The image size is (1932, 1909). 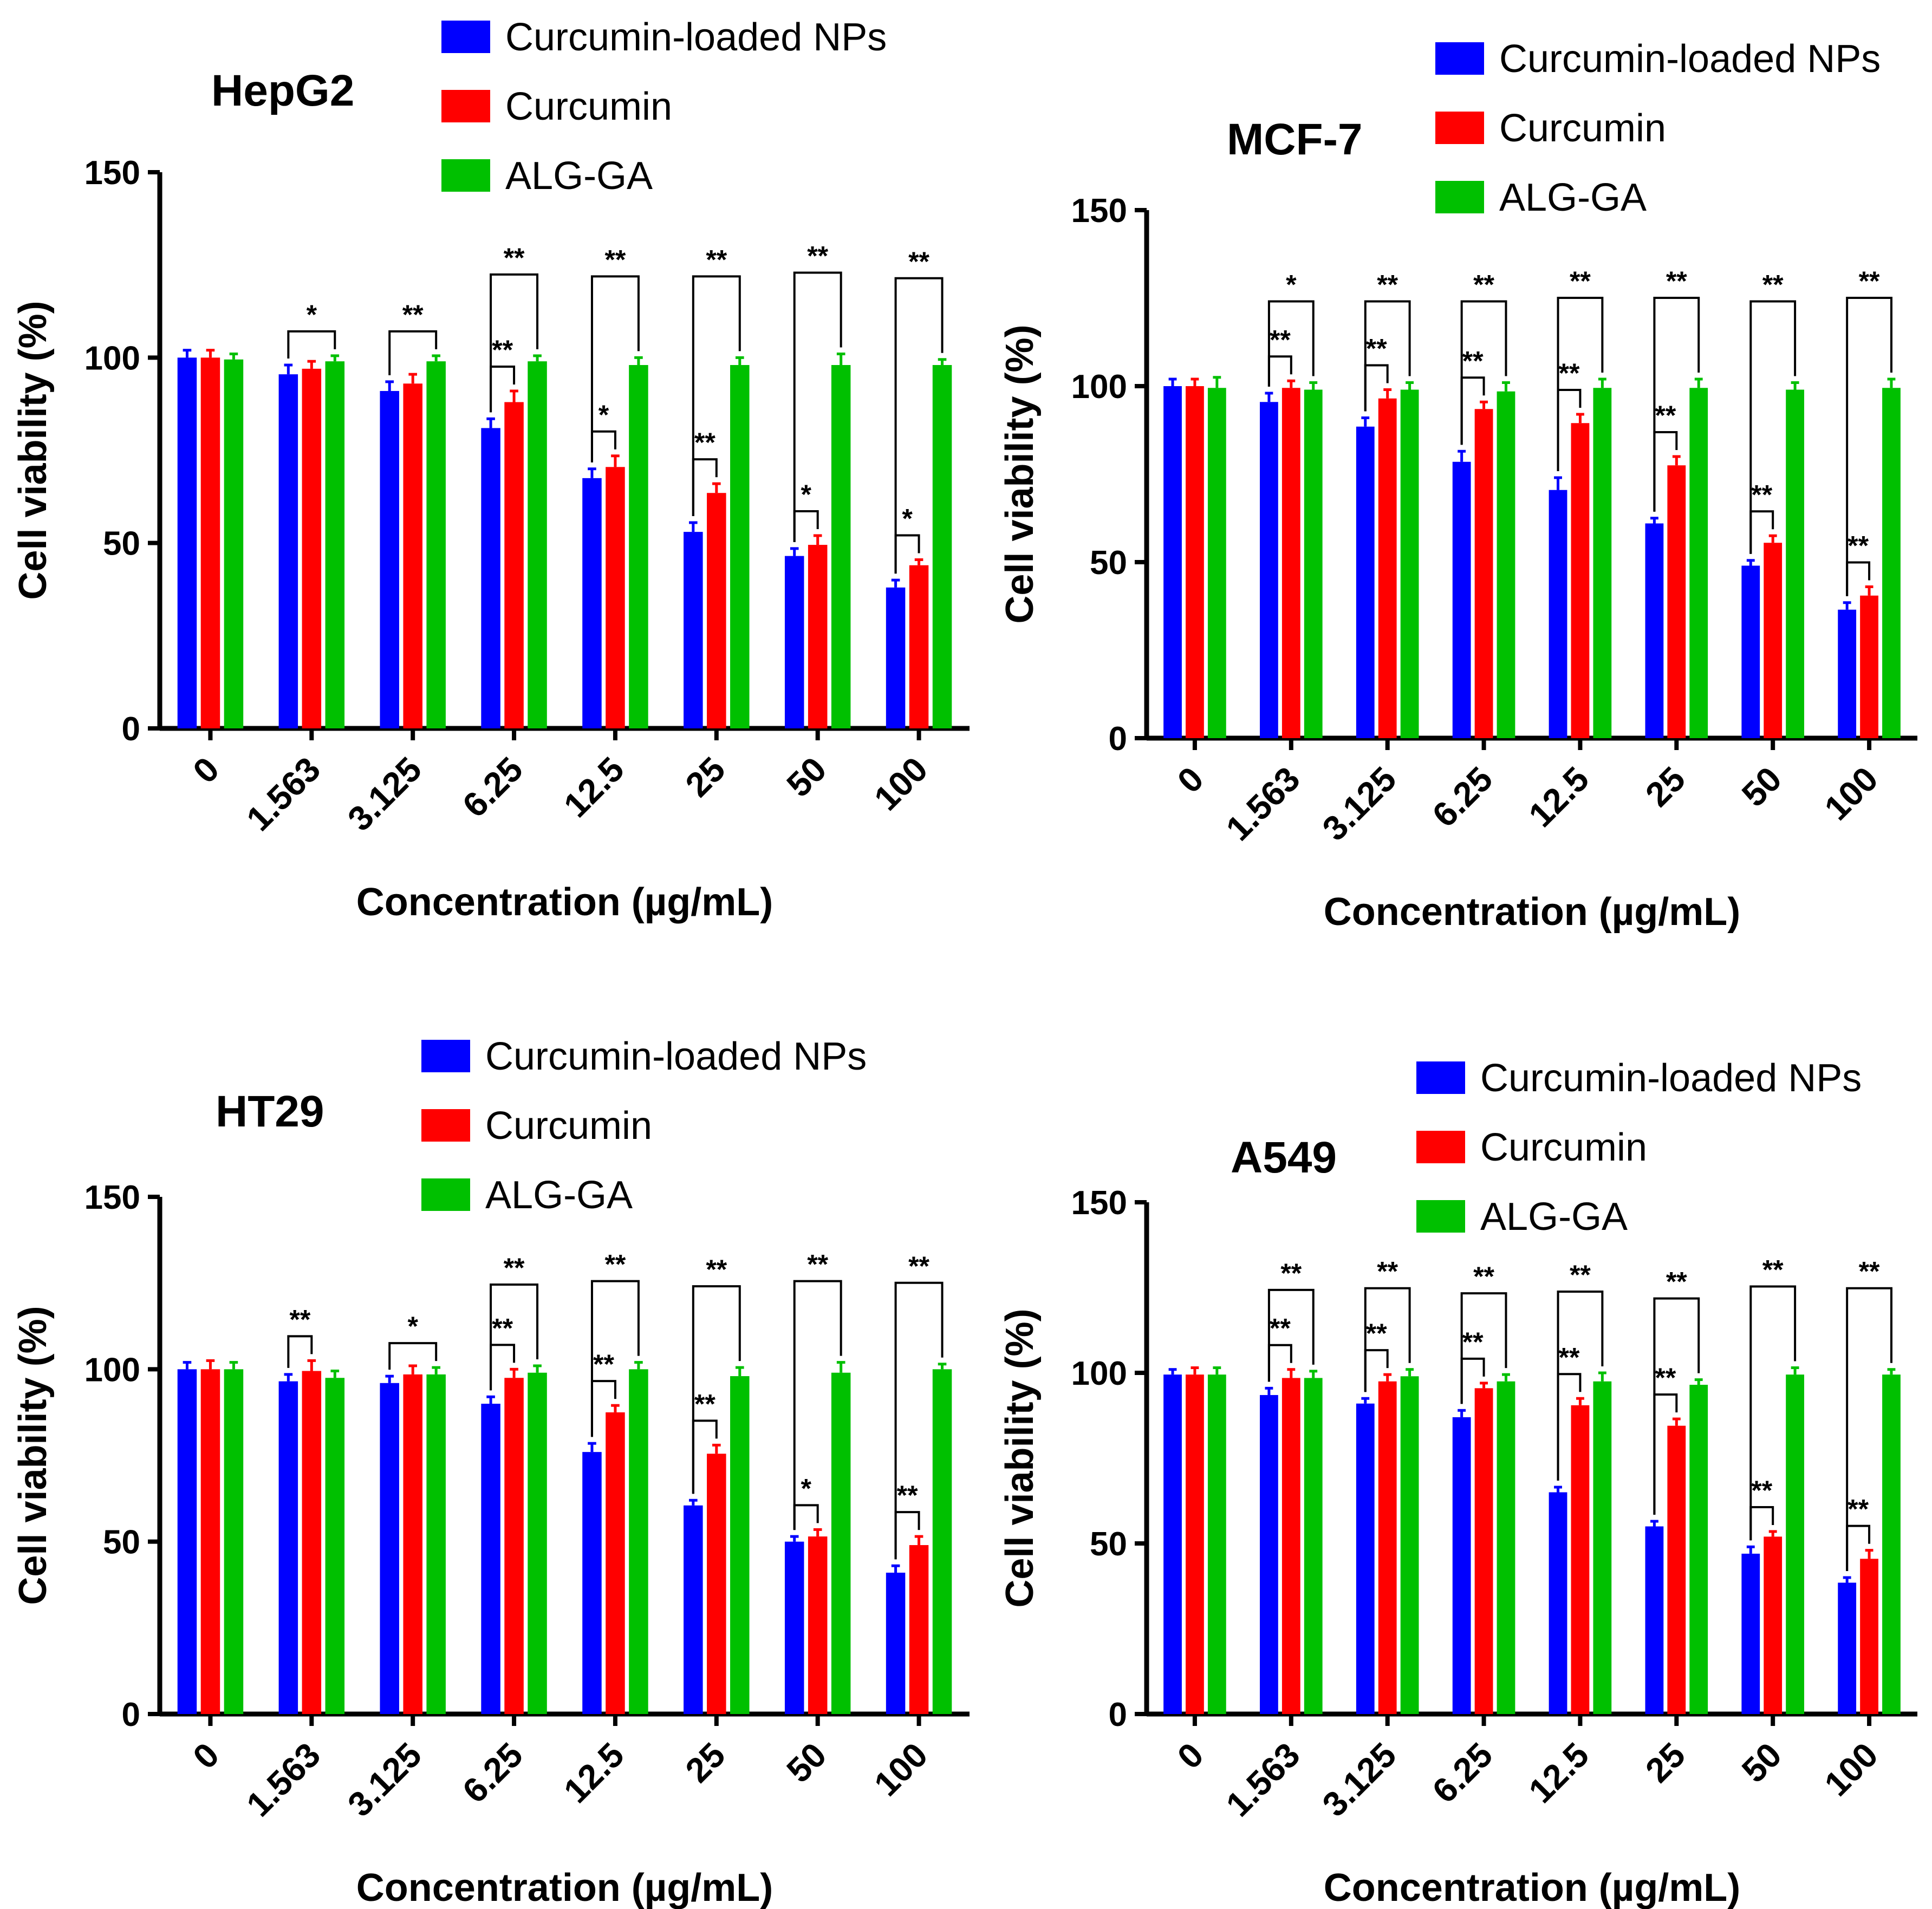 What do you see at coordinates (1190, 780) in the screenshot?
I see `x-tick-label: 0` at bounding box center [1190, 780].